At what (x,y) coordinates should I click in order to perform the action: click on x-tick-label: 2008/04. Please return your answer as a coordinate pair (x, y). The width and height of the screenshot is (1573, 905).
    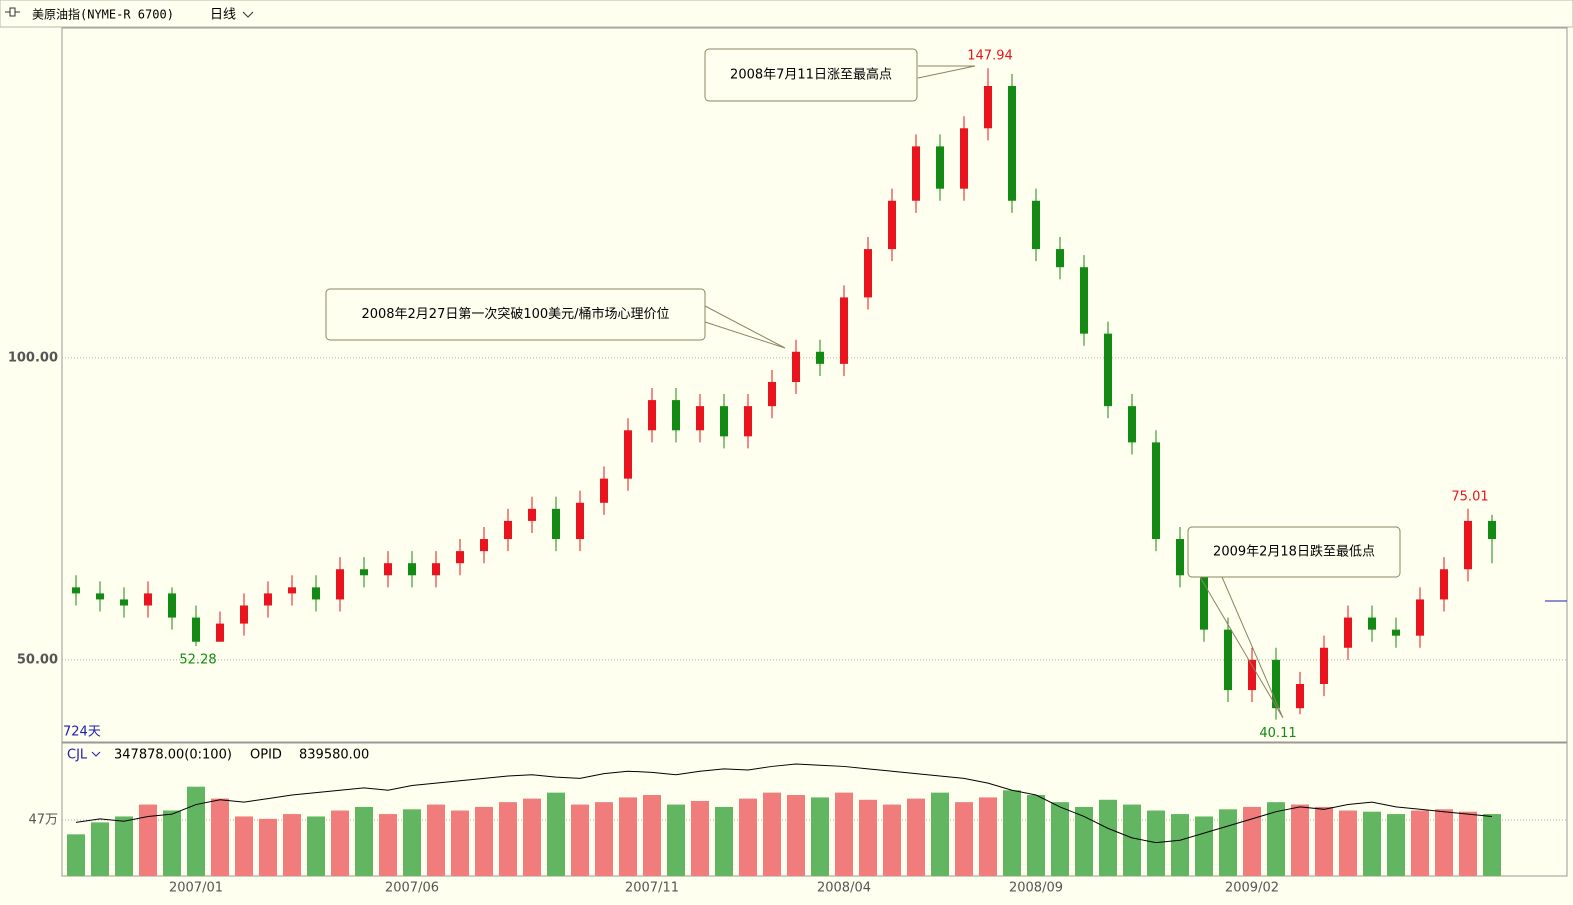
    Looking at the image, I should click on (844, 888).